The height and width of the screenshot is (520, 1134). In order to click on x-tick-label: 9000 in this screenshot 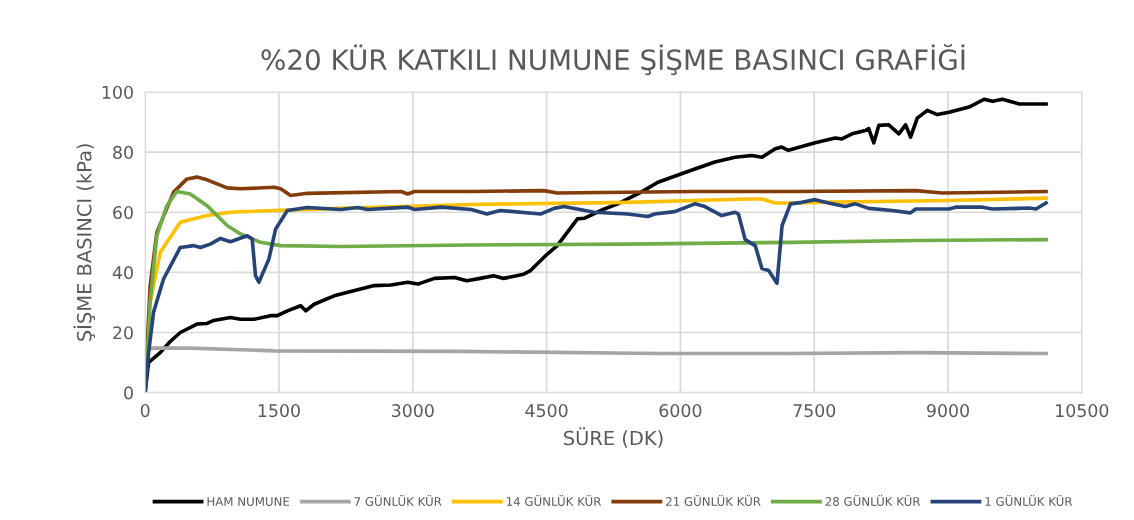, I will do `click(948, 411)`.